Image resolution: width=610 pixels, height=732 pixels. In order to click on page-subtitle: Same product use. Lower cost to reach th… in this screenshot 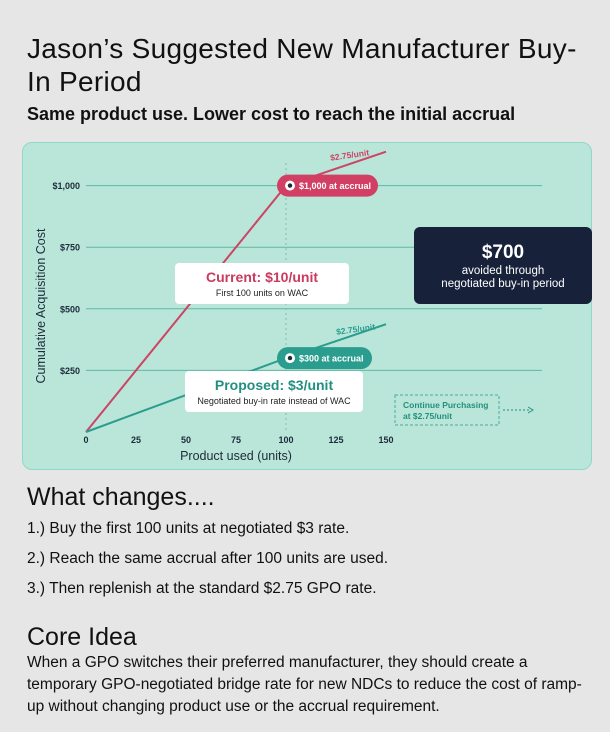, I will do `click(271, 114)`.